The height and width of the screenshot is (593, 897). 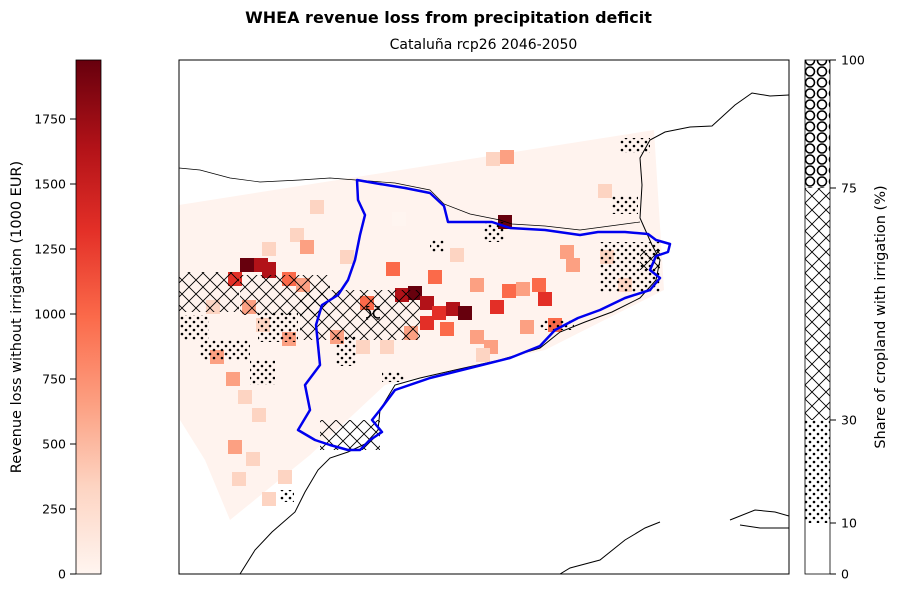 What do you see at coordinates (410, 199) in the screenshot?
I see `france-border` at bounding box center [410, 199].